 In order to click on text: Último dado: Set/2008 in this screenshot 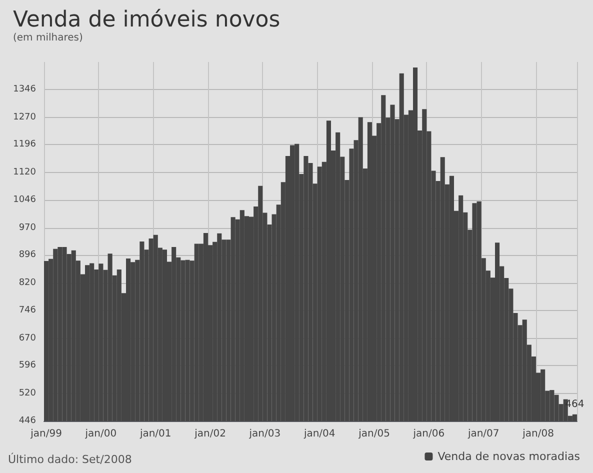, I will do `click(70, 459)`.